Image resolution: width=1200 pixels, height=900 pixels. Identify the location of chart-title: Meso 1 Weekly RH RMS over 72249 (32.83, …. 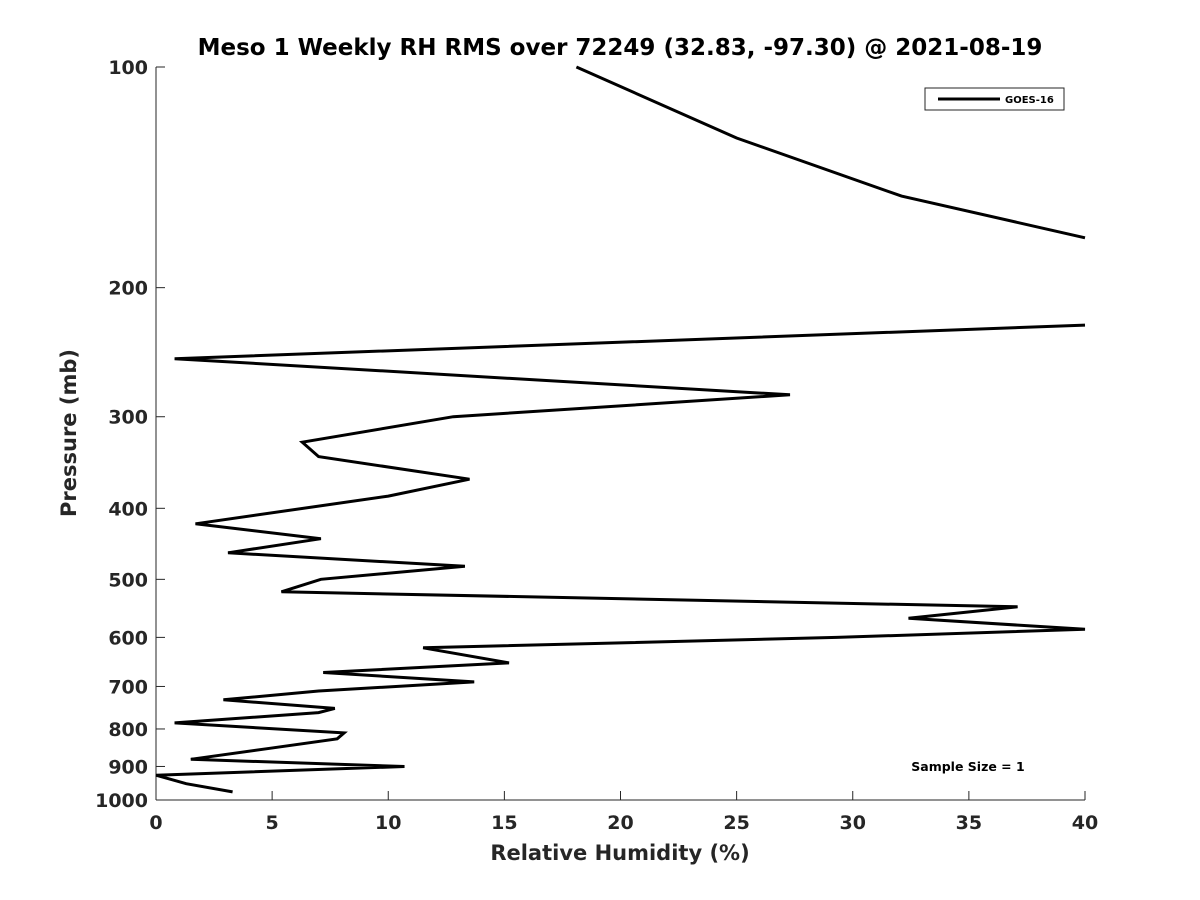
(620, 48).